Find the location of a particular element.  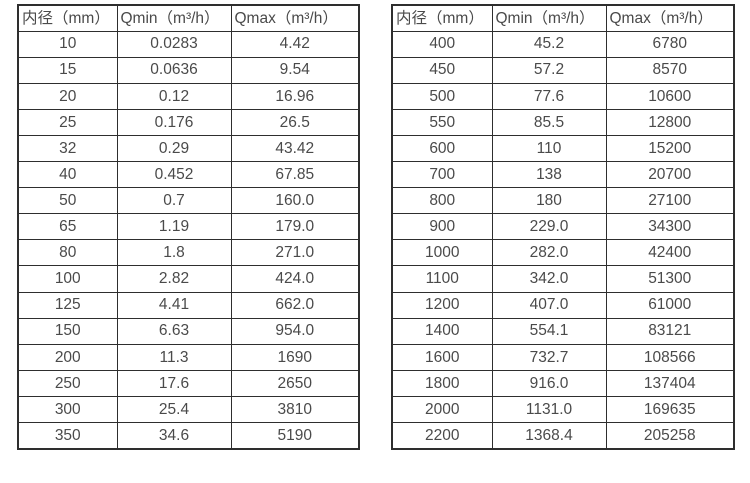

table-cell: 40 is located at coordinates (67, 175).